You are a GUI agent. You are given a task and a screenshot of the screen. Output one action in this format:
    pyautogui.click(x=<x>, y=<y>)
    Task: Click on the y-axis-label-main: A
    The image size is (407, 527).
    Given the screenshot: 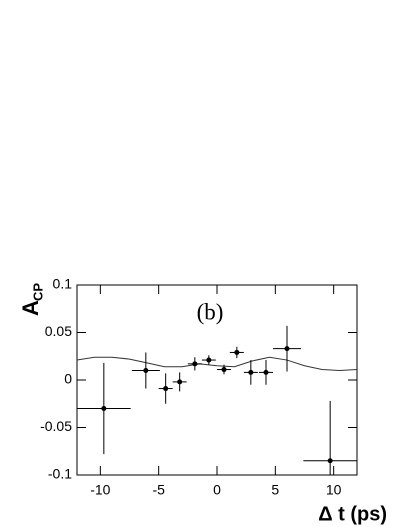 What is the action you would take?
    pyautogui.click(x=30, y=308)
    